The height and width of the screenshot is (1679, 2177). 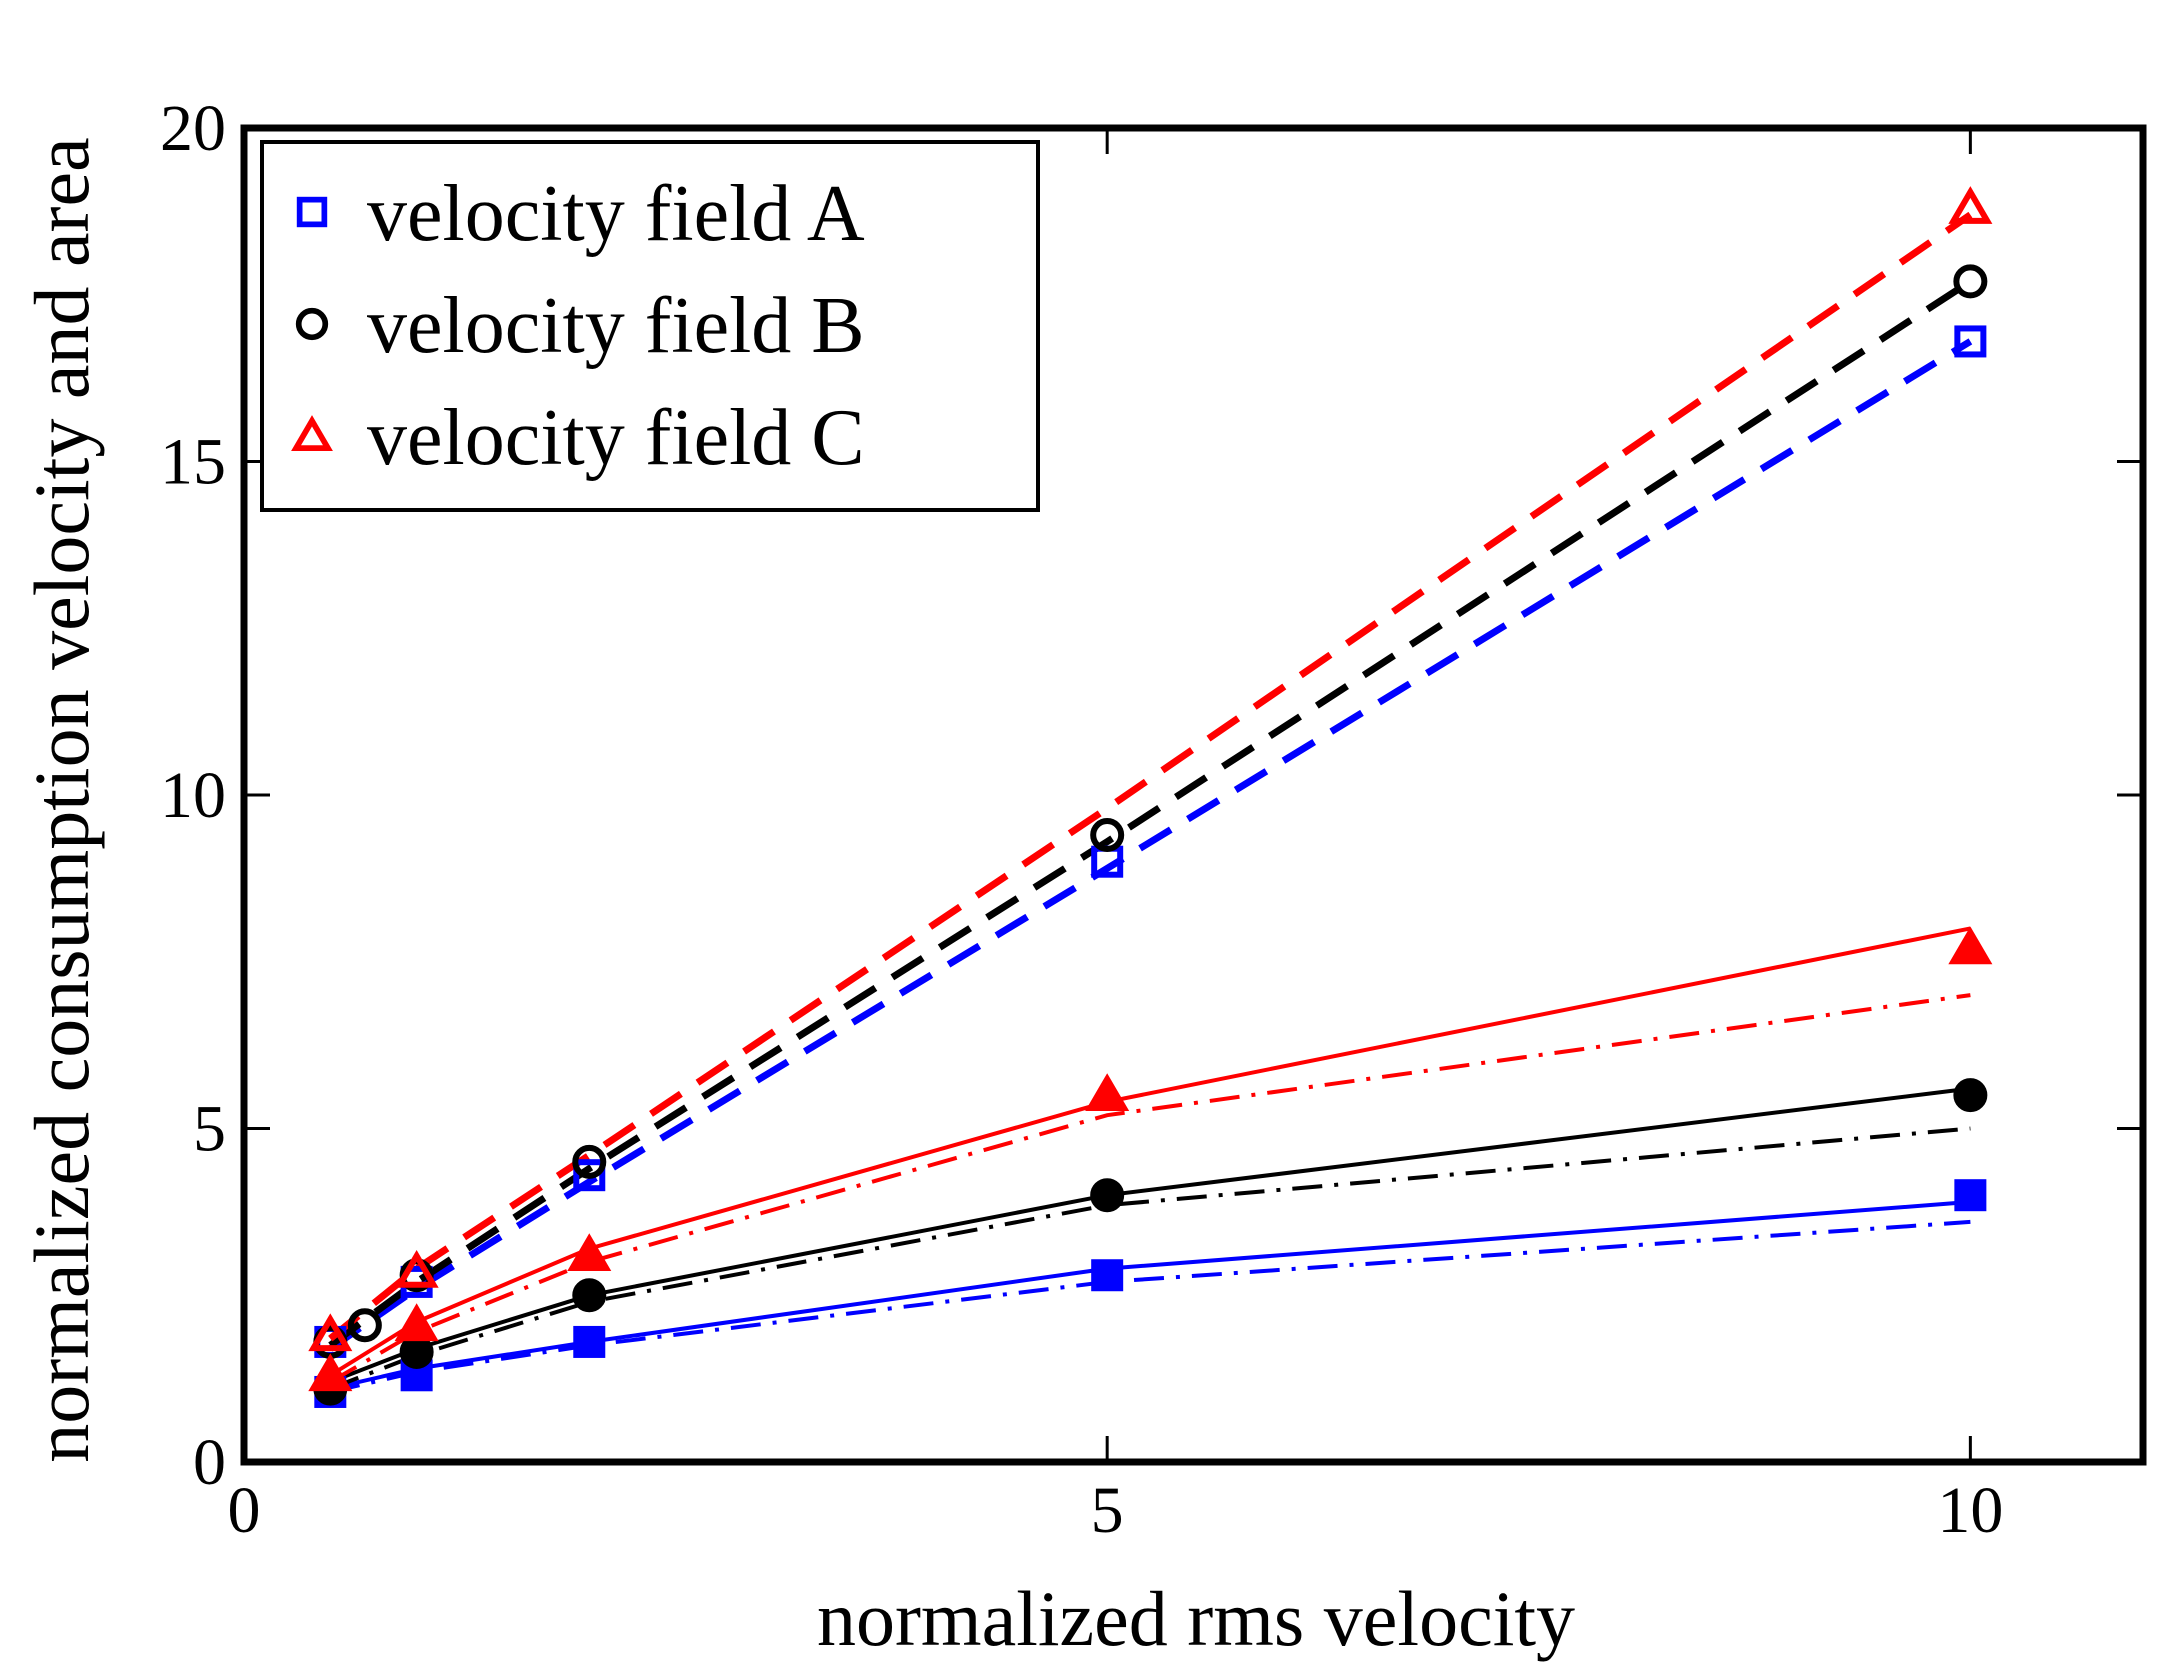 I want to click on x-tick-label: 5, so click(x=1107, y=1510).